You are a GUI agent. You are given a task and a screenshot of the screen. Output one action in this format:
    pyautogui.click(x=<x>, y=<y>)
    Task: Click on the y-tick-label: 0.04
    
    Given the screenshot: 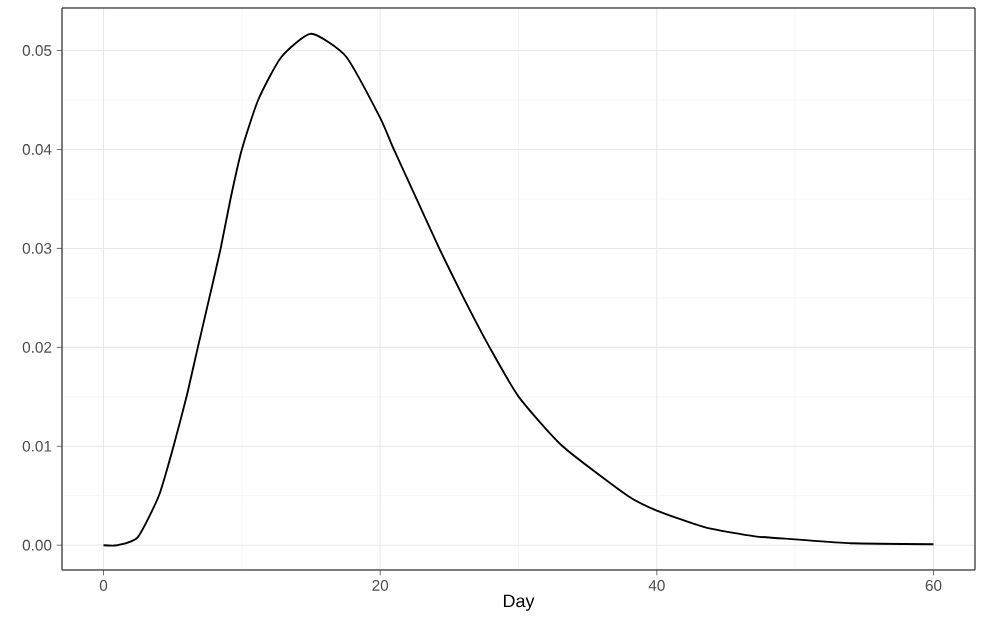 What is the action you would take?
    pyautogui.click(x=37, y=149)
    